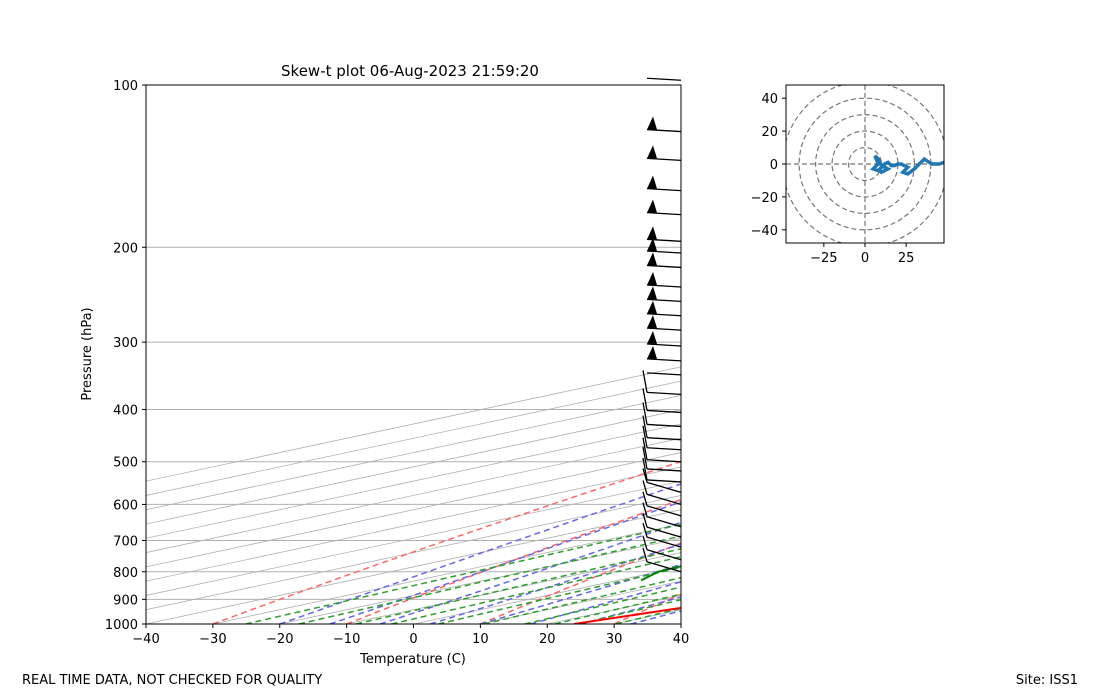 This screenshot has width=1100, height=700. I want to click on x-tick-label: −20, so click(279, 639).